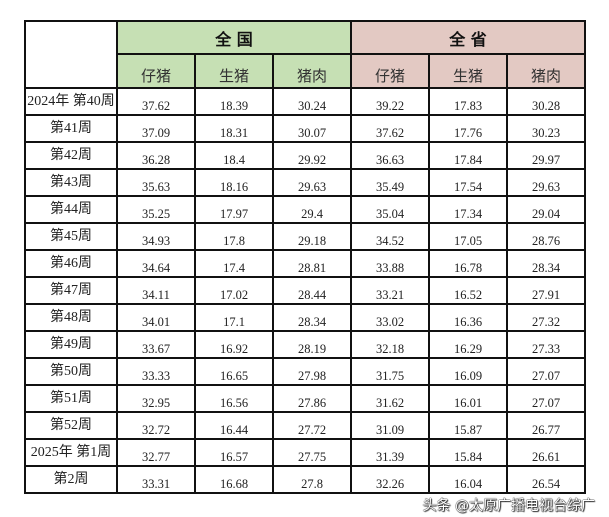 The height and width of the screenshot is (517, 609). Describe the element at coordinates (71, 209) in the screenshot. I see `week-label: 第44周` at that location.